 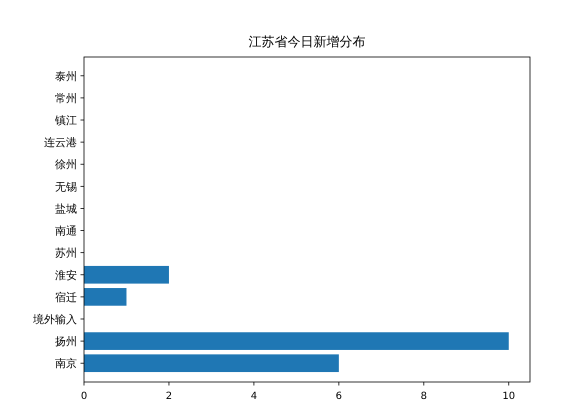 I want to click on y-tick-label: 南通, so click(x=66, y=231).